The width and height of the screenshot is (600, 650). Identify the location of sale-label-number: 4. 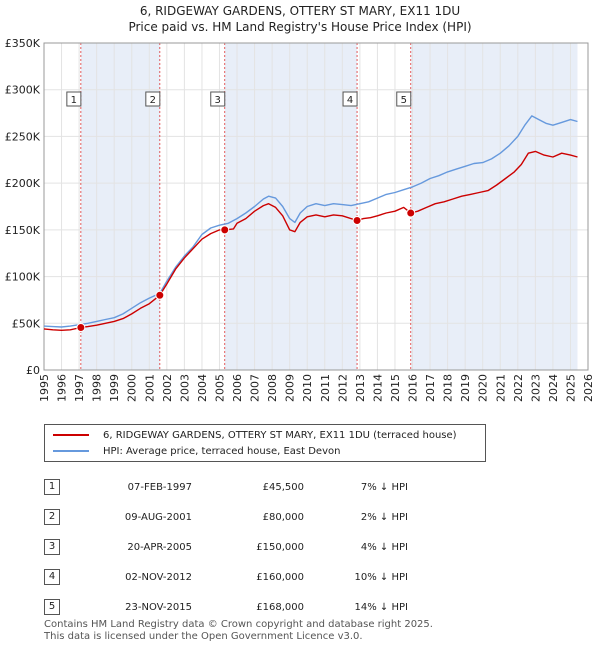
(350, 100).